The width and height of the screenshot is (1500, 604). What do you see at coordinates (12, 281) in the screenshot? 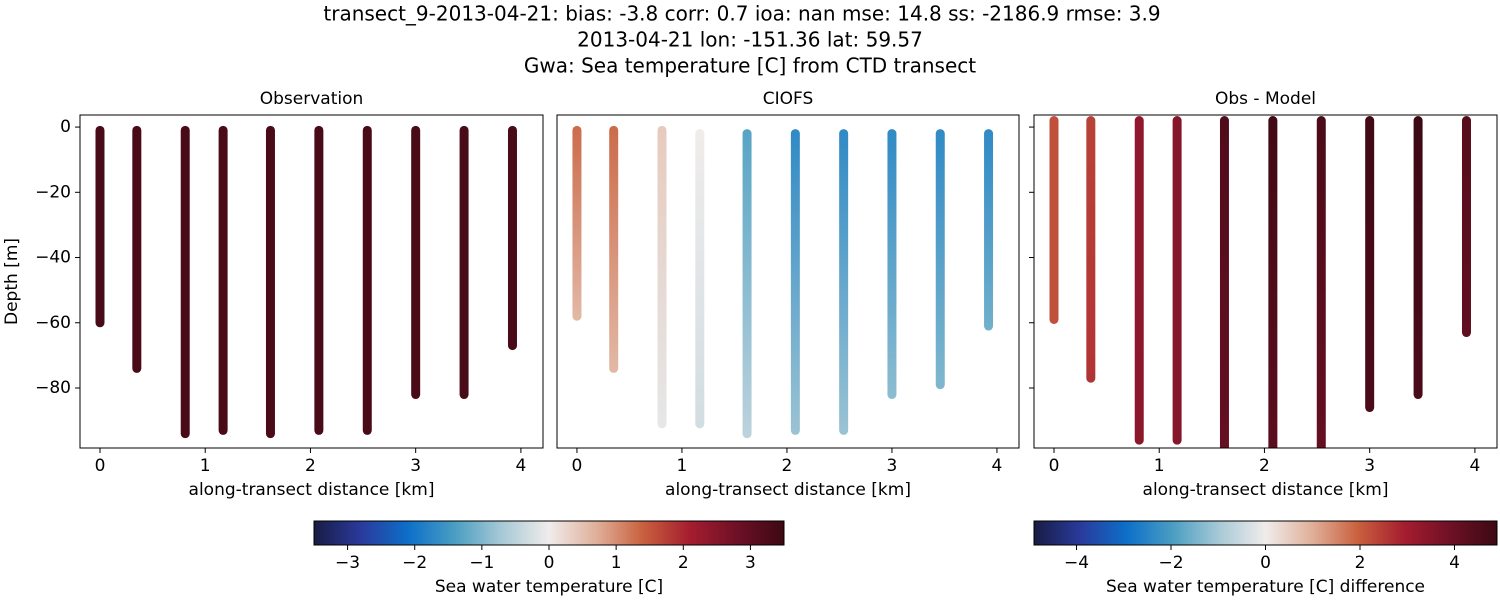
I see `y-axis-label: Depth [m]` at bounding box center [12, 281].